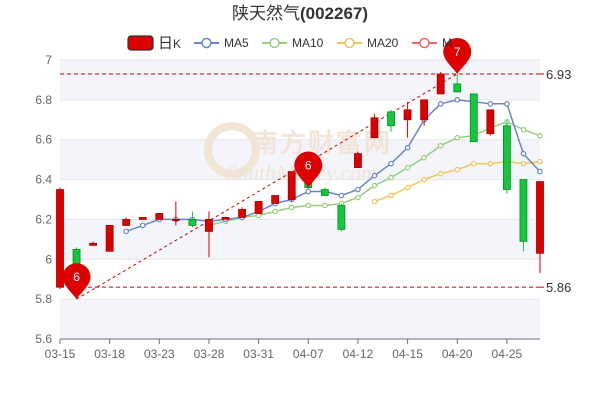  Describe the element at coordinates (258, 354) in the screenshot. I see `x-tick-label: 03-31` at that location.